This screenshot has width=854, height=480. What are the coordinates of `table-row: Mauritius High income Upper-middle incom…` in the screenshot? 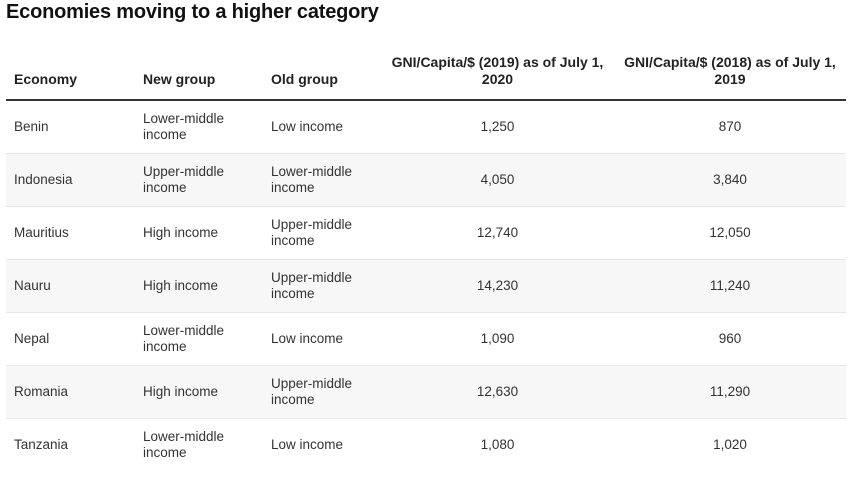 It's located at (426, 232).